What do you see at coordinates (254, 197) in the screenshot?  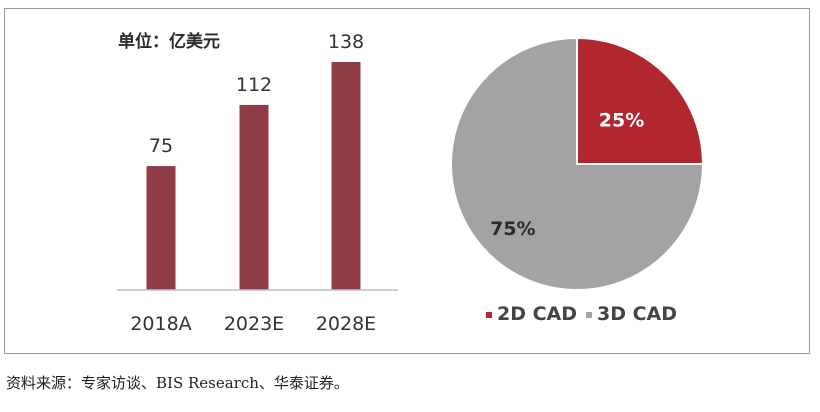 I see `bar-2023E` at bounding box center [254, 197].